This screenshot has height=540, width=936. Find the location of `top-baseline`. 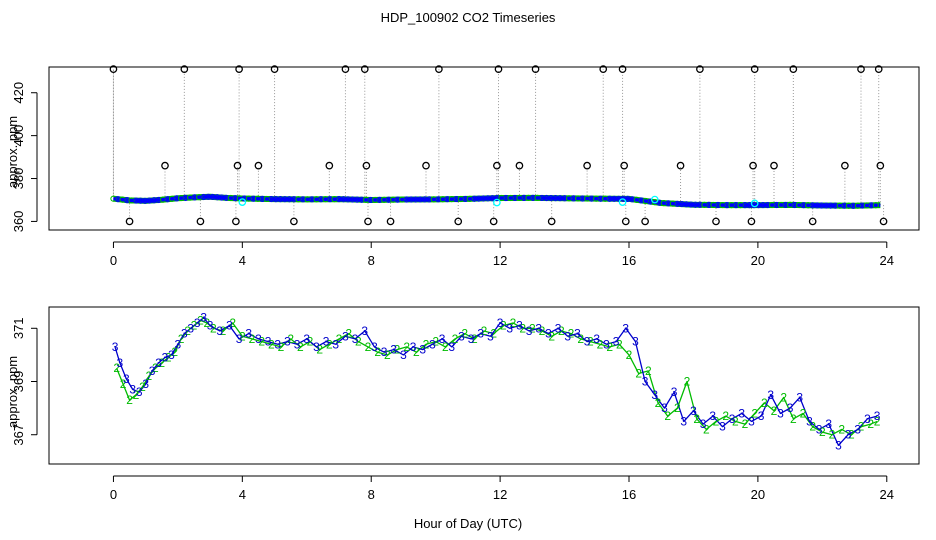

top-baseline is located at coordinates (495, 201).